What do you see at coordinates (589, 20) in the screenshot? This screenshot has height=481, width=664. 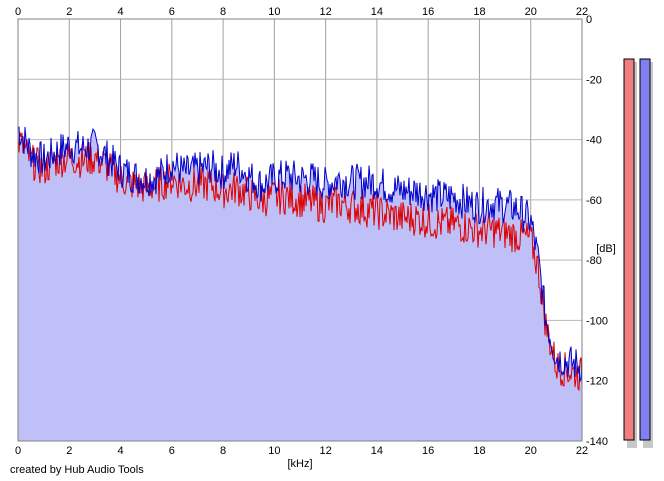 I see `y-tick-label: 0` at bounding box center [589, 20].